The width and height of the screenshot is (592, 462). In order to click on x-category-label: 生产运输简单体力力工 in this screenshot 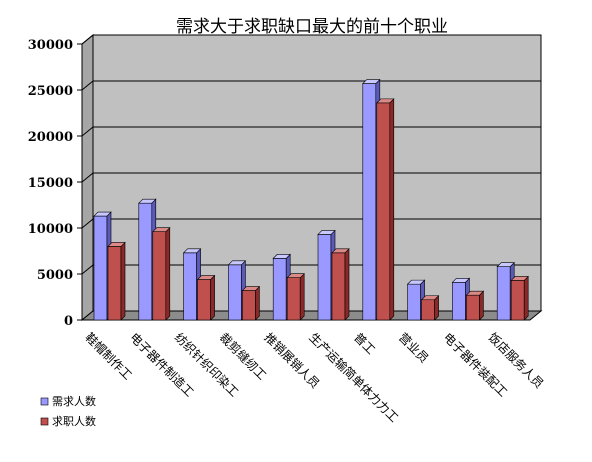, I will do `click(353, 377)`.